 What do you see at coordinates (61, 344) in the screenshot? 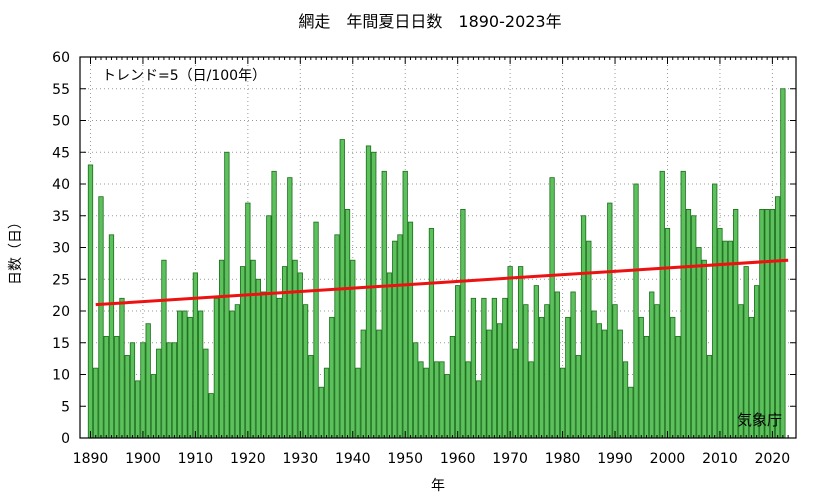
I see `y-tick-label: 15` at bounding box center [61, 344].